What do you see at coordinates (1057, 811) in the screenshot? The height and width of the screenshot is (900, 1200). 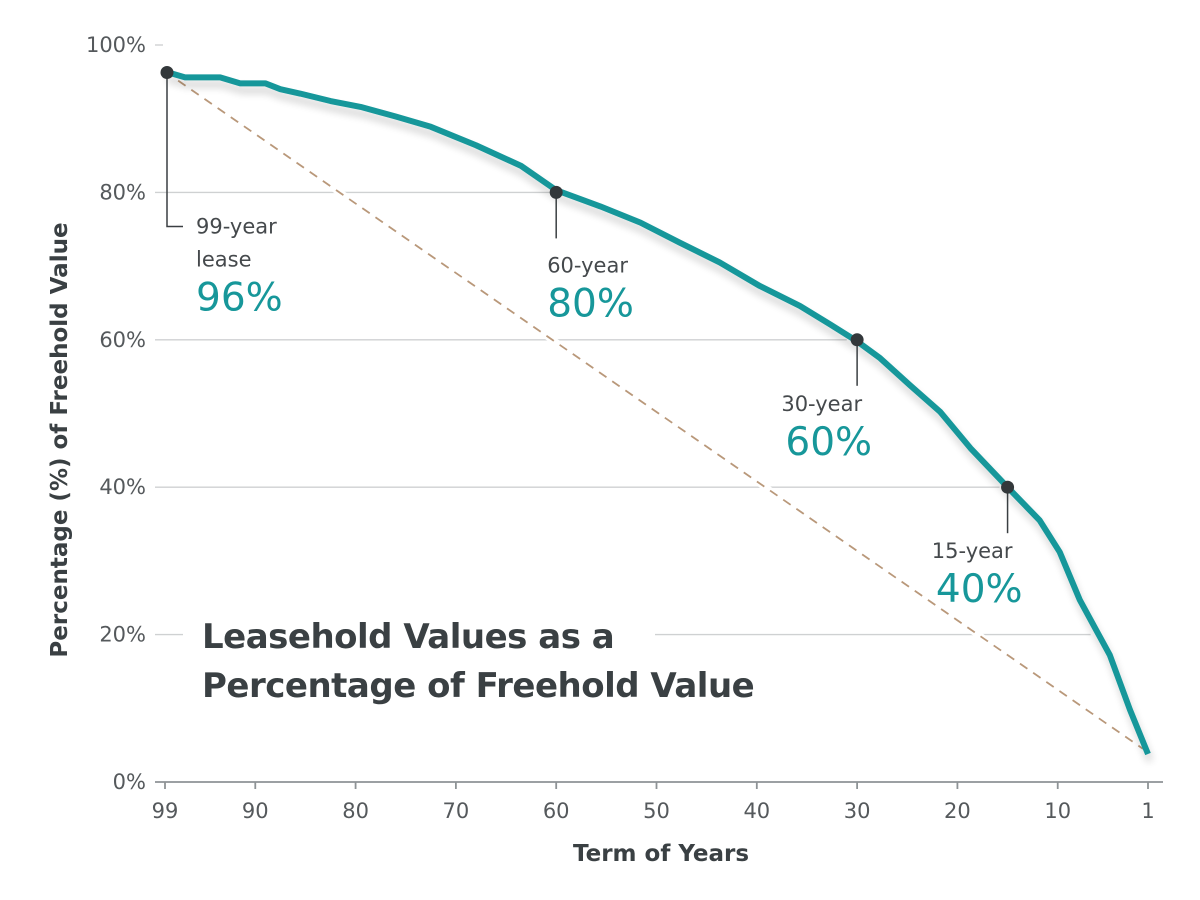 I see `x-tick-label: 10` at bounding box center [1057, 811].